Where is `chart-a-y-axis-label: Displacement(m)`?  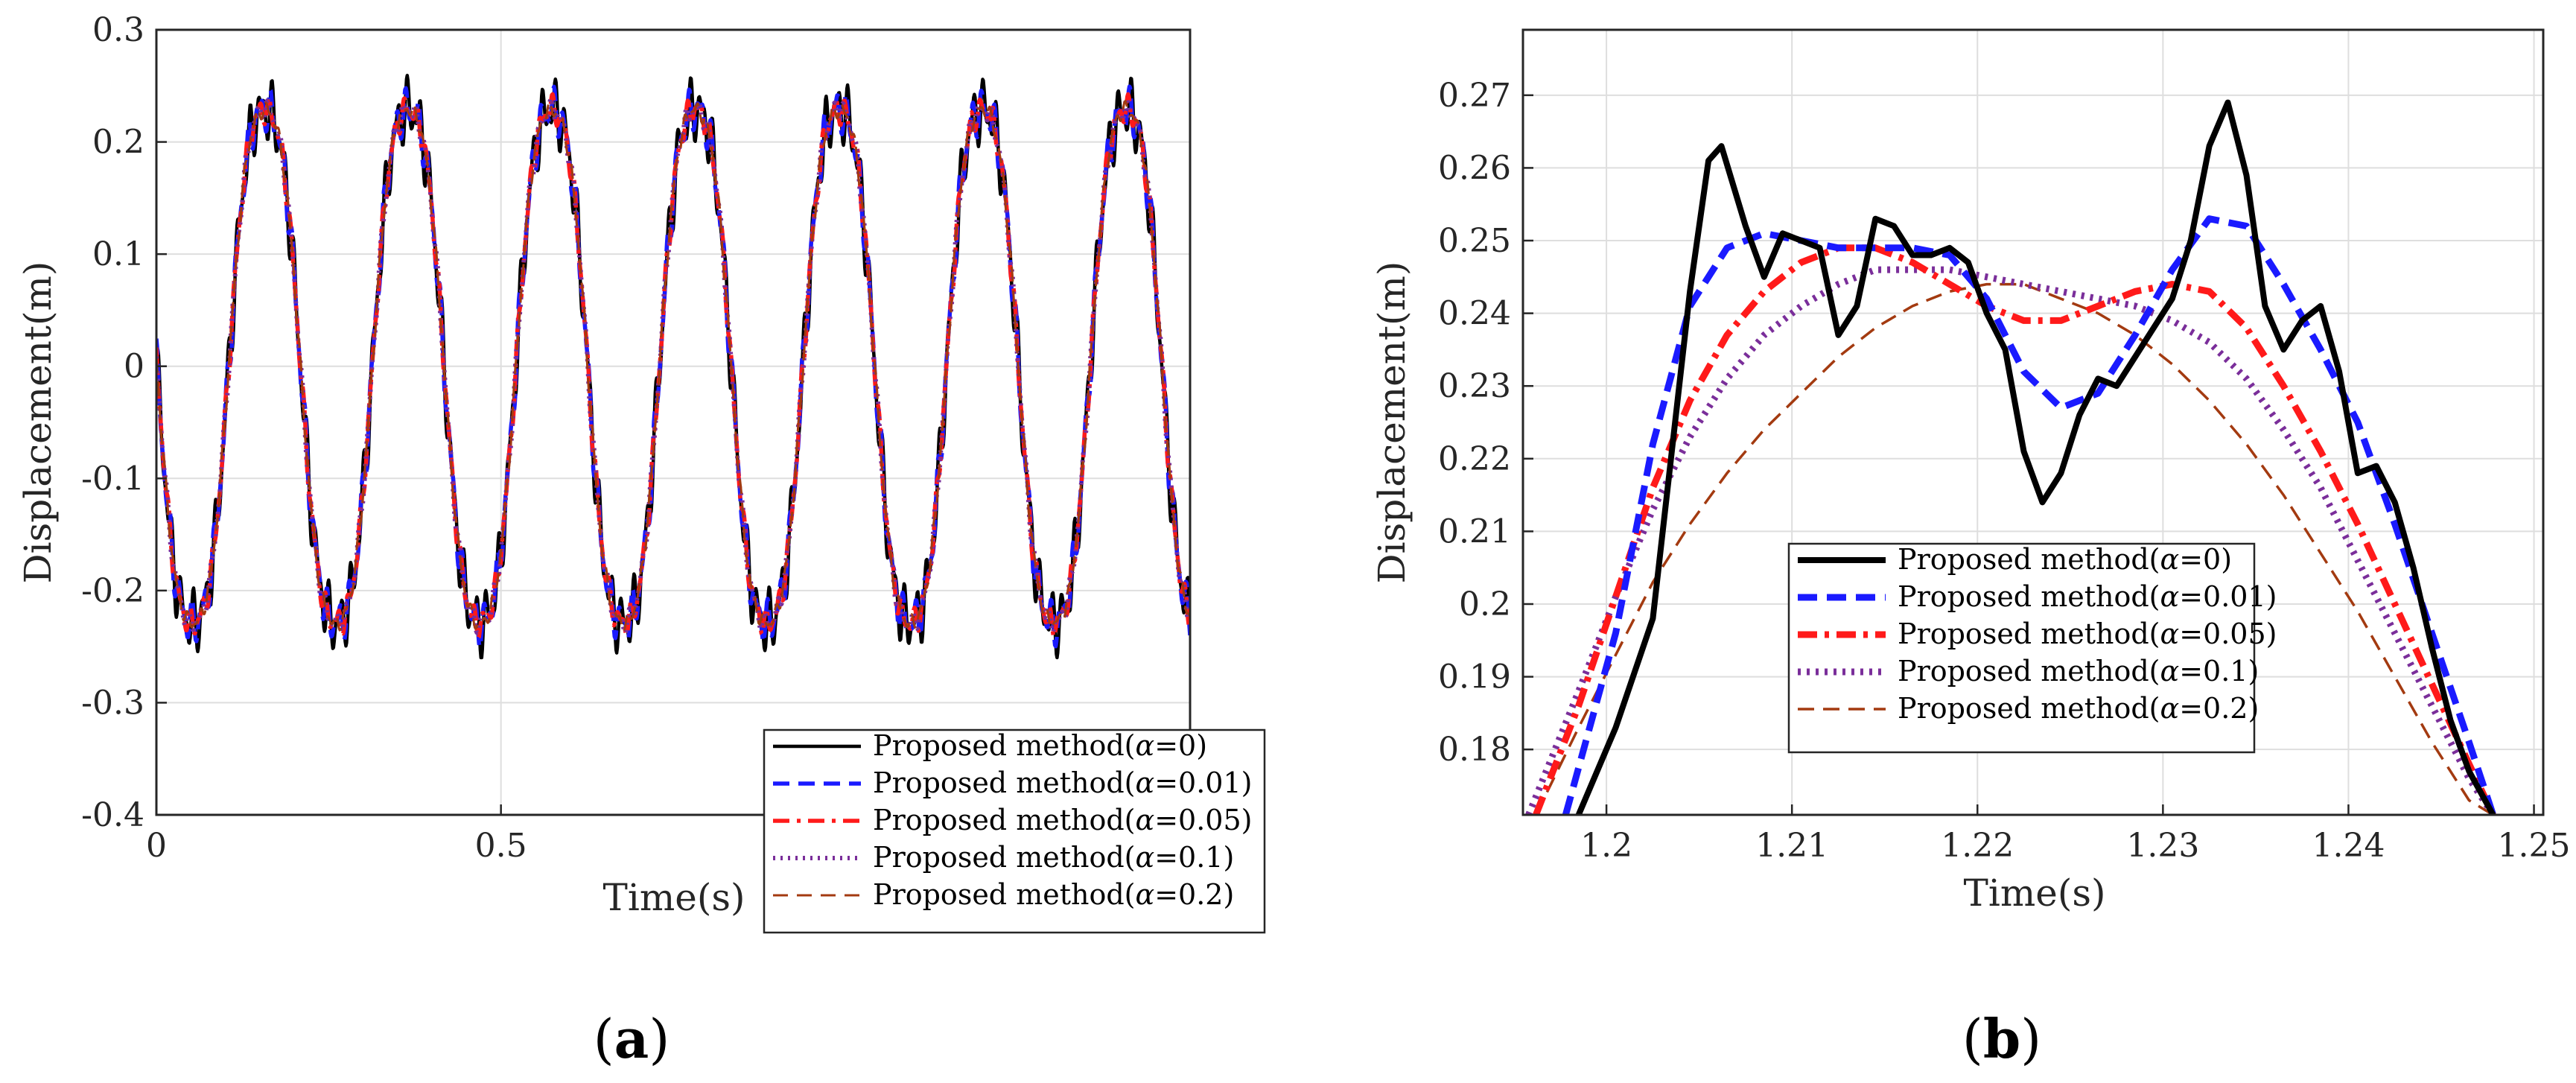 chart-a-y-axis-label: Displacement(m) is located at coordinates (38, 423).